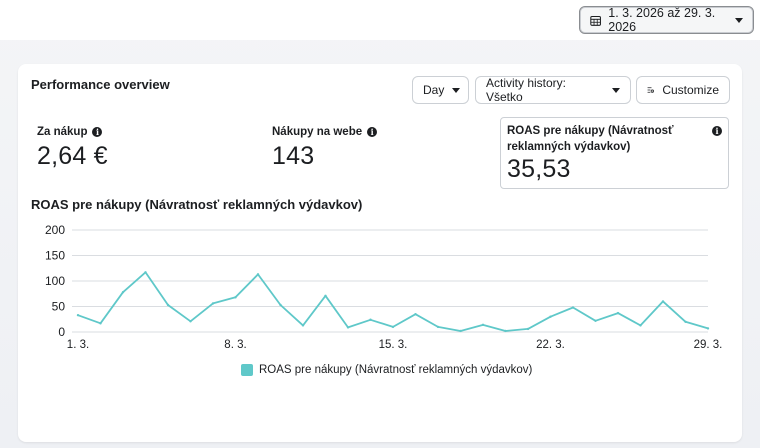 The width and height of the screenshot is (760, 448). What do you see at coordinates (62, 132) in the screenshot?
I see `metric-label: Za nákup` at bounding box center [62, 132].